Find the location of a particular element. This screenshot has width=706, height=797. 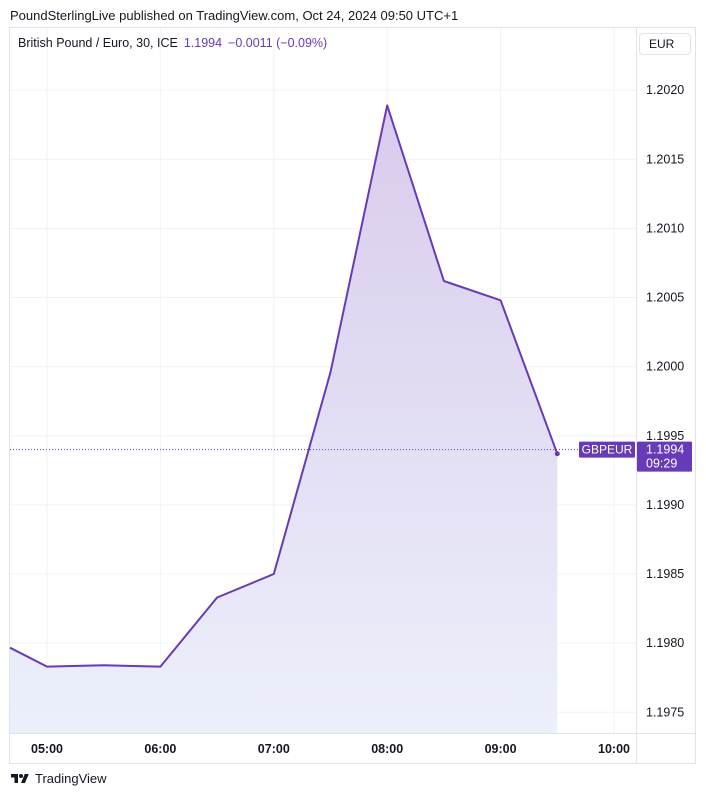

y-tick-label: 1.1980 is located at coordinates (665, 643).